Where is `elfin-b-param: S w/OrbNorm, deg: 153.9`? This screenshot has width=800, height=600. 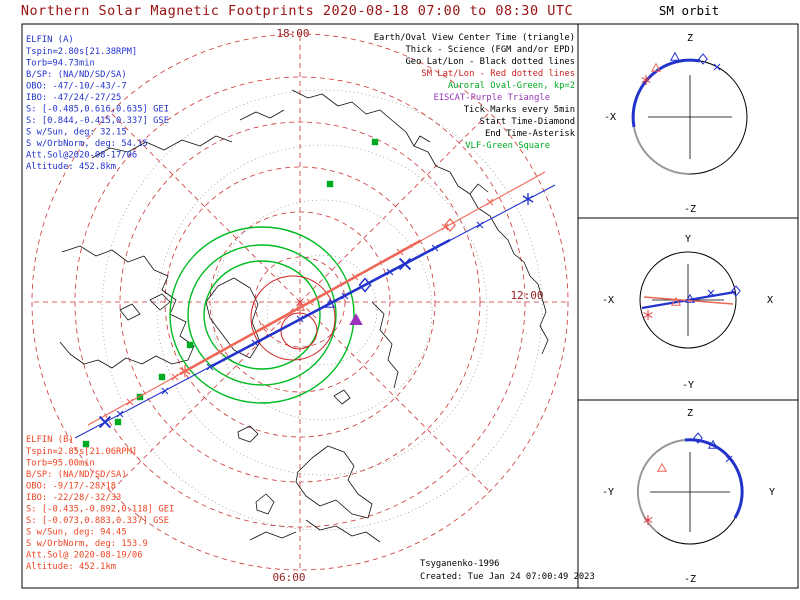
elfin-b-param: S w/OrbNorm, deg: 153.9 is located at coordinates (87, 544).